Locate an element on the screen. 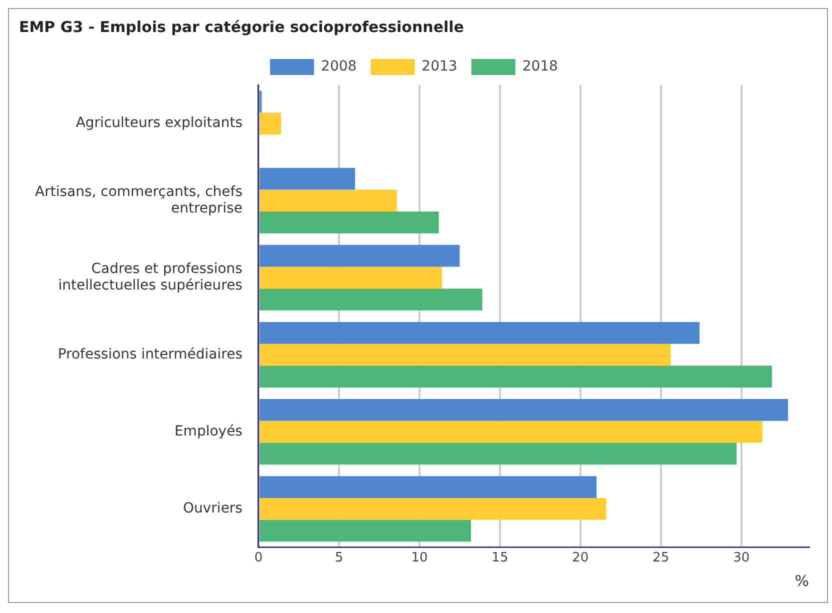 This screenshot has width=832, height=613. x-tick-label: 30 is located at coordinates (741, 558).